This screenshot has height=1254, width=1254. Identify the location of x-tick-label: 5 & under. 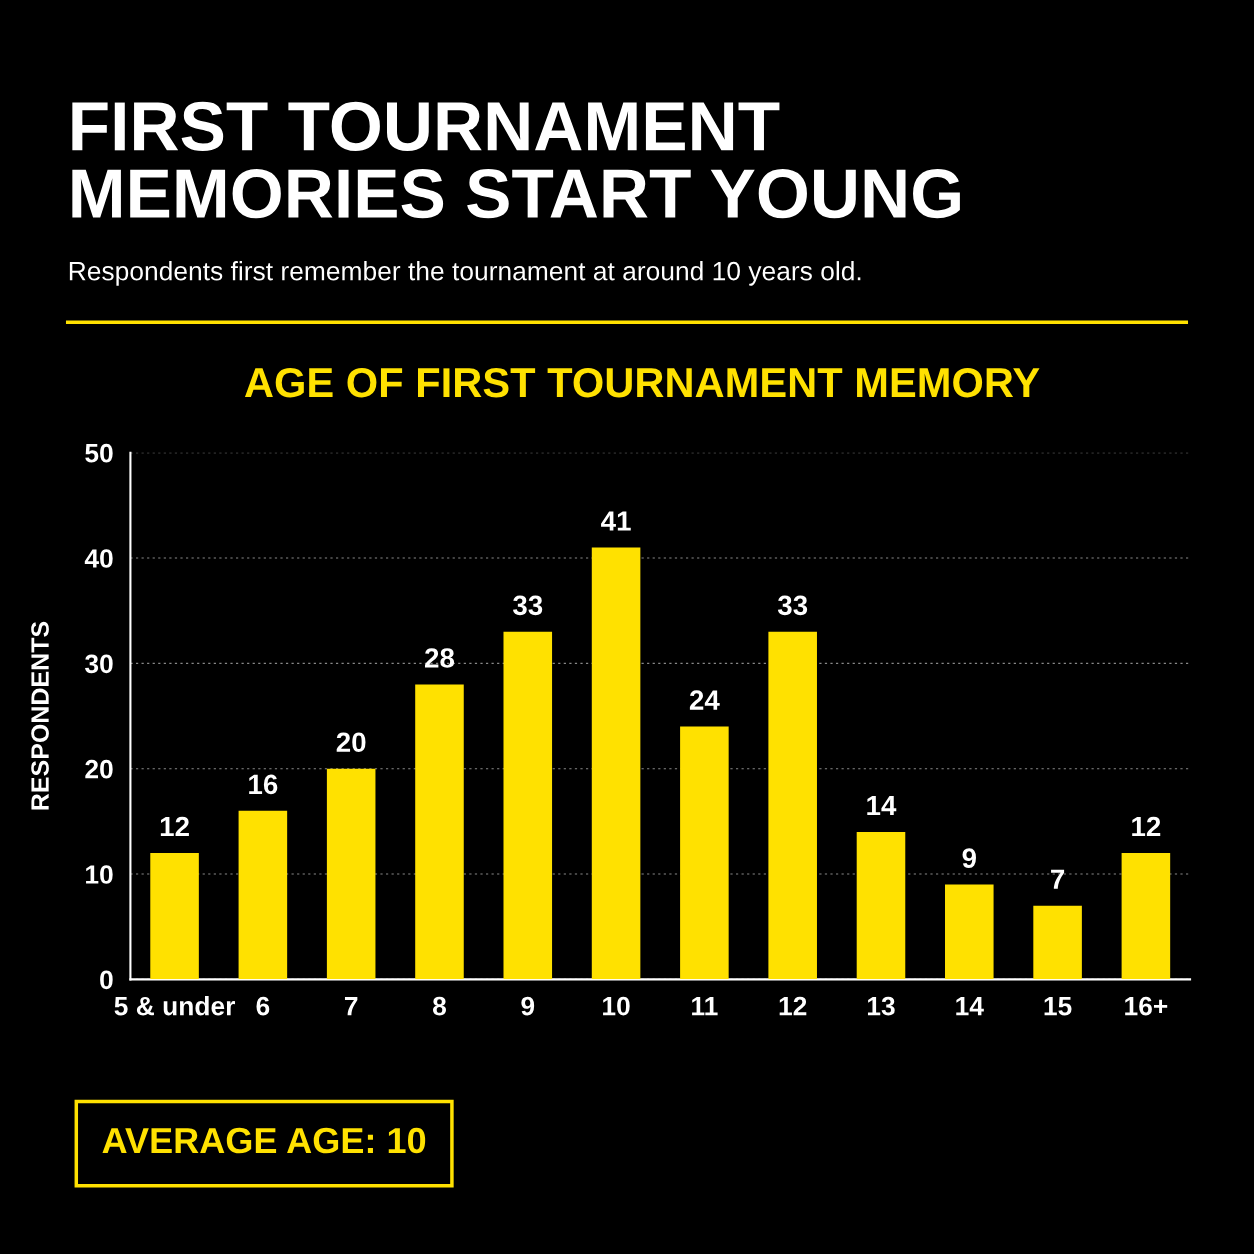
(175, 1006).